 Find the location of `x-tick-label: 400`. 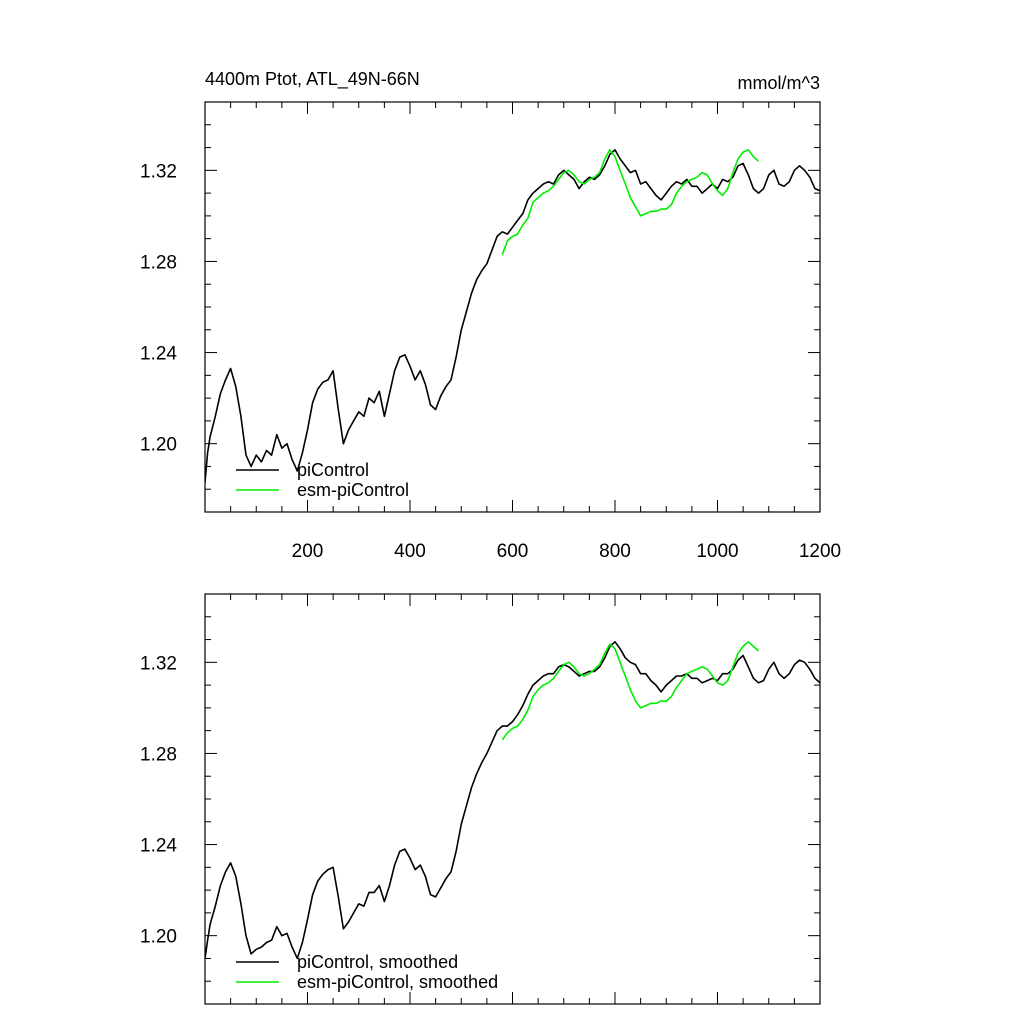

x-tick-label: 400 is located at coordinates (410, 551).